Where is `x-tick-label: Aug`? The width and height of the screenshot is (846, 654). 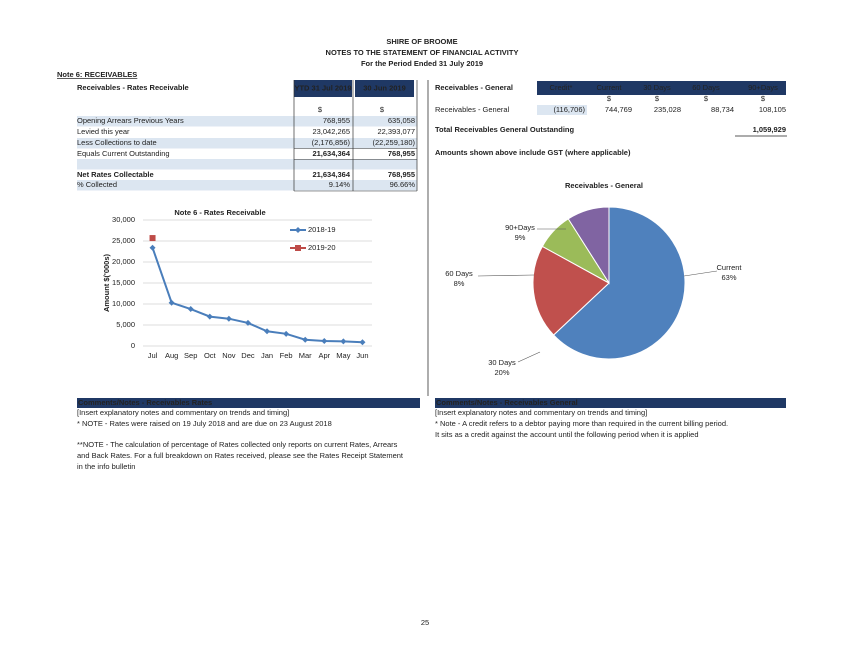 x-tick-label: Aug is located at coordinates (171, 355).